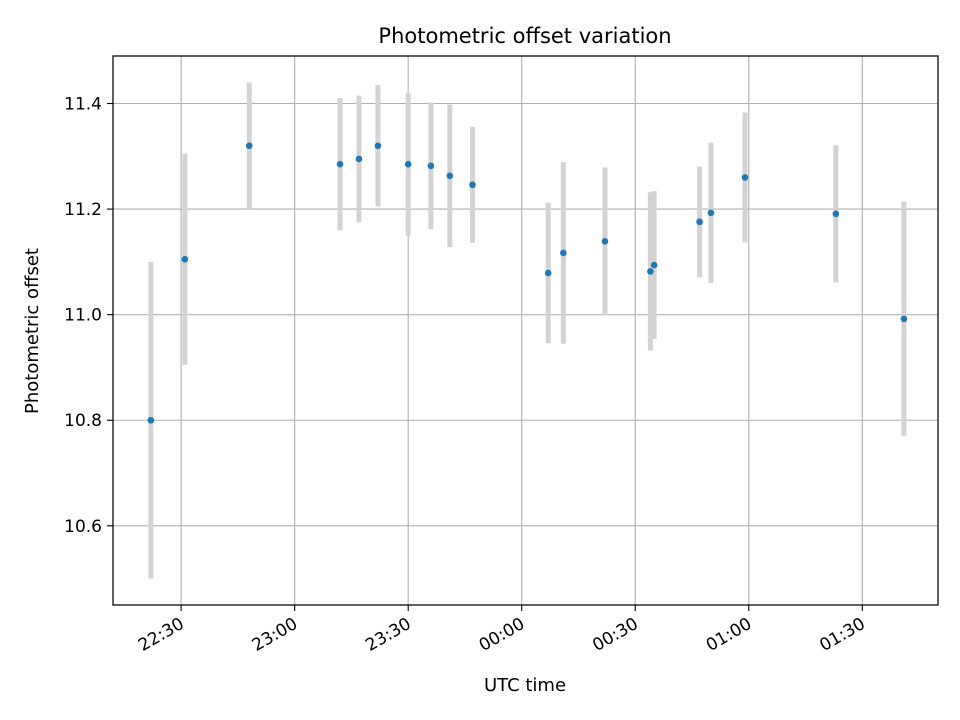 This screenshot has width=960, height=720. I want to click on x-axis-label: UTC time, so click(525, 685).